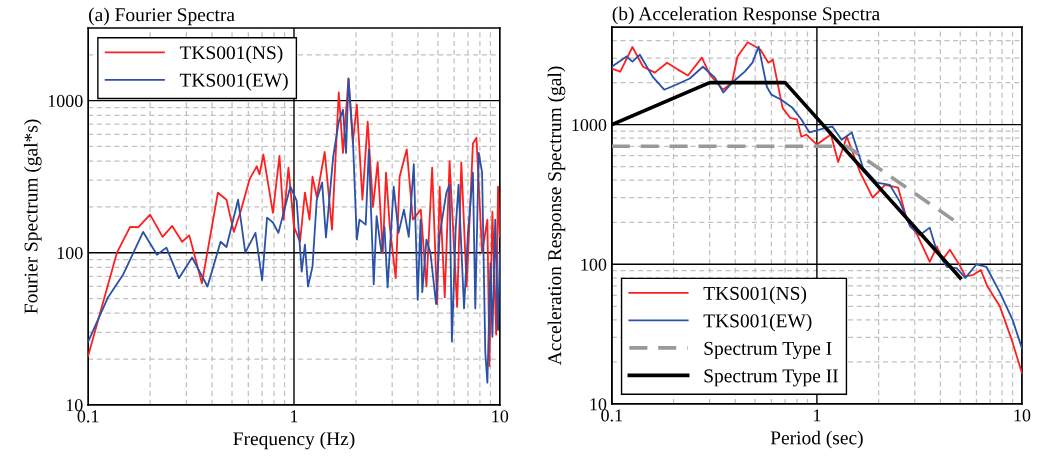  What do you see at coordinates (294, 440) in the screenshot?
I see `x-axis-title: Frequency (Hz)` at bounding box center [294, 440].